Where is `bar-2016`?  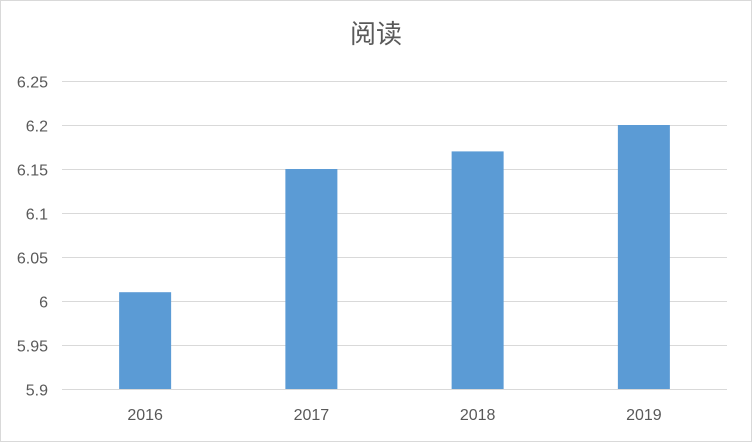 bar-2016 is located at coordinates (145, 340).